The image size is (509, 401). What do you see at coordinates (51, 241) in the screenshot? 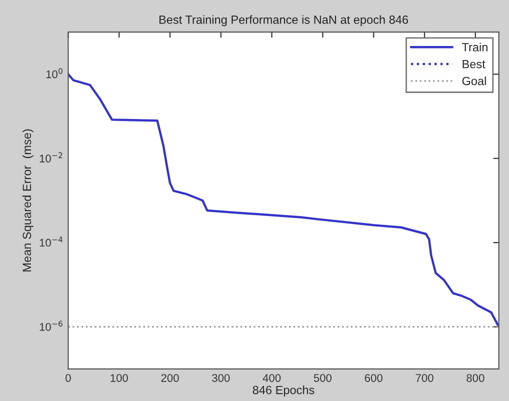
I see `y-tick-label: 10$^{−4}$` at bounding box center [51, 241].